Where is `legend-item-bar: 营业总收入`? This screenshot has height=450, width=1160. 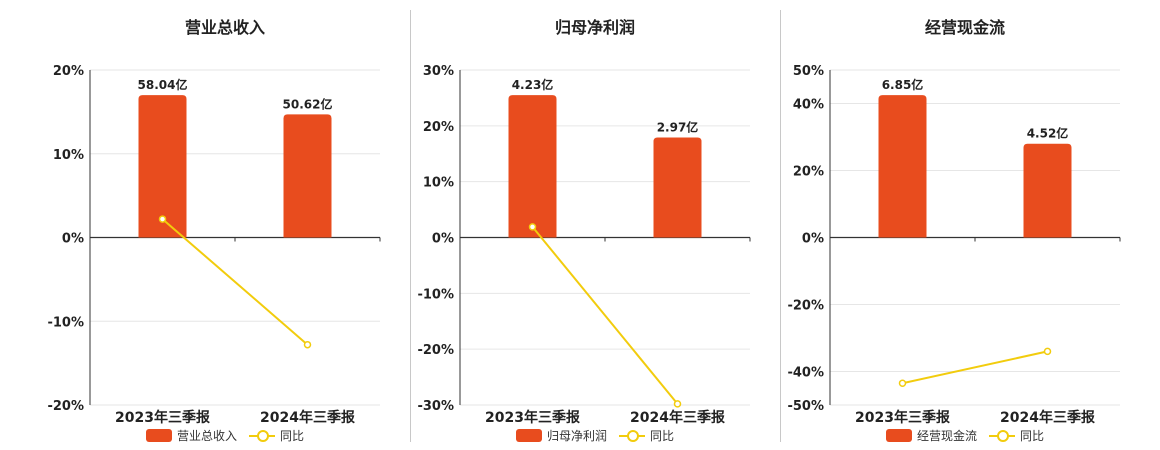
legend-item-bar: 营业总收入 is located at coordinates (191, 435).